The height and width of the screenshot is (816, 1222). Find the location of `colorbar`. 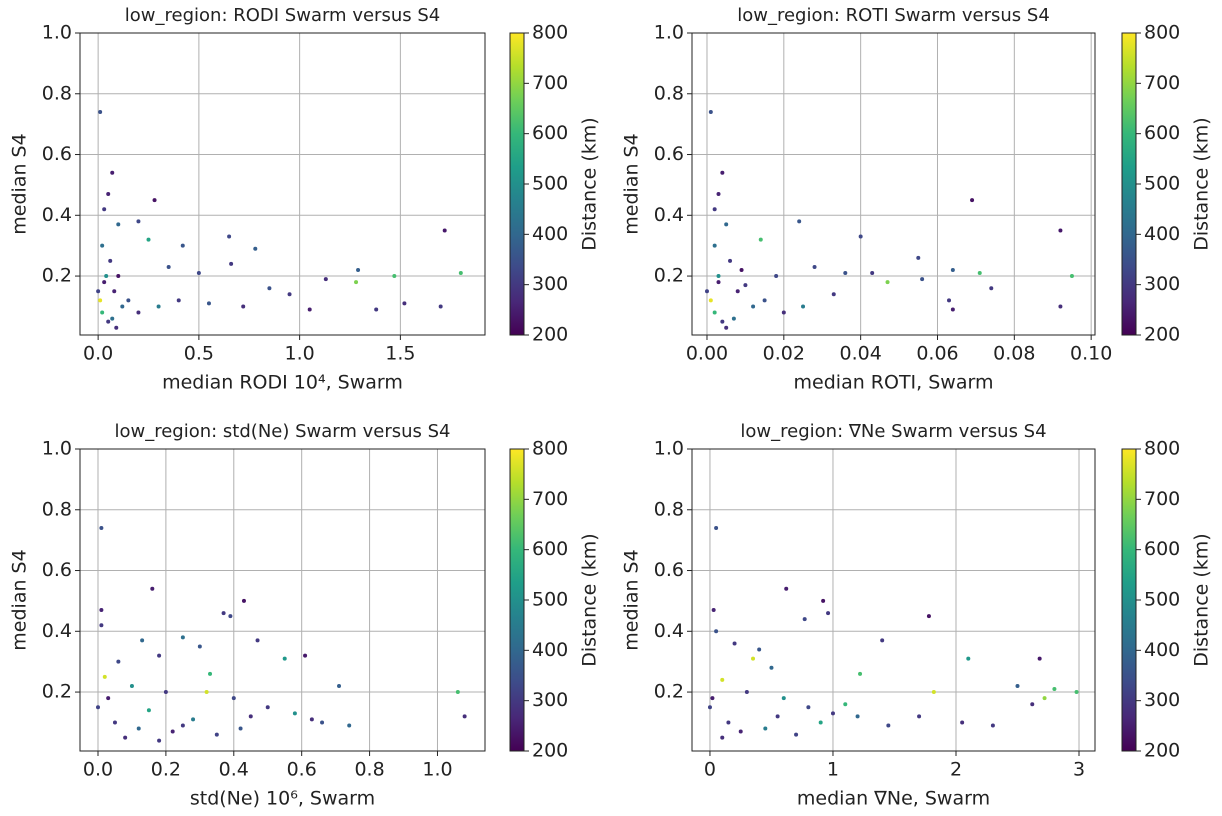

colorbar is located at coordinates (1129, 184).